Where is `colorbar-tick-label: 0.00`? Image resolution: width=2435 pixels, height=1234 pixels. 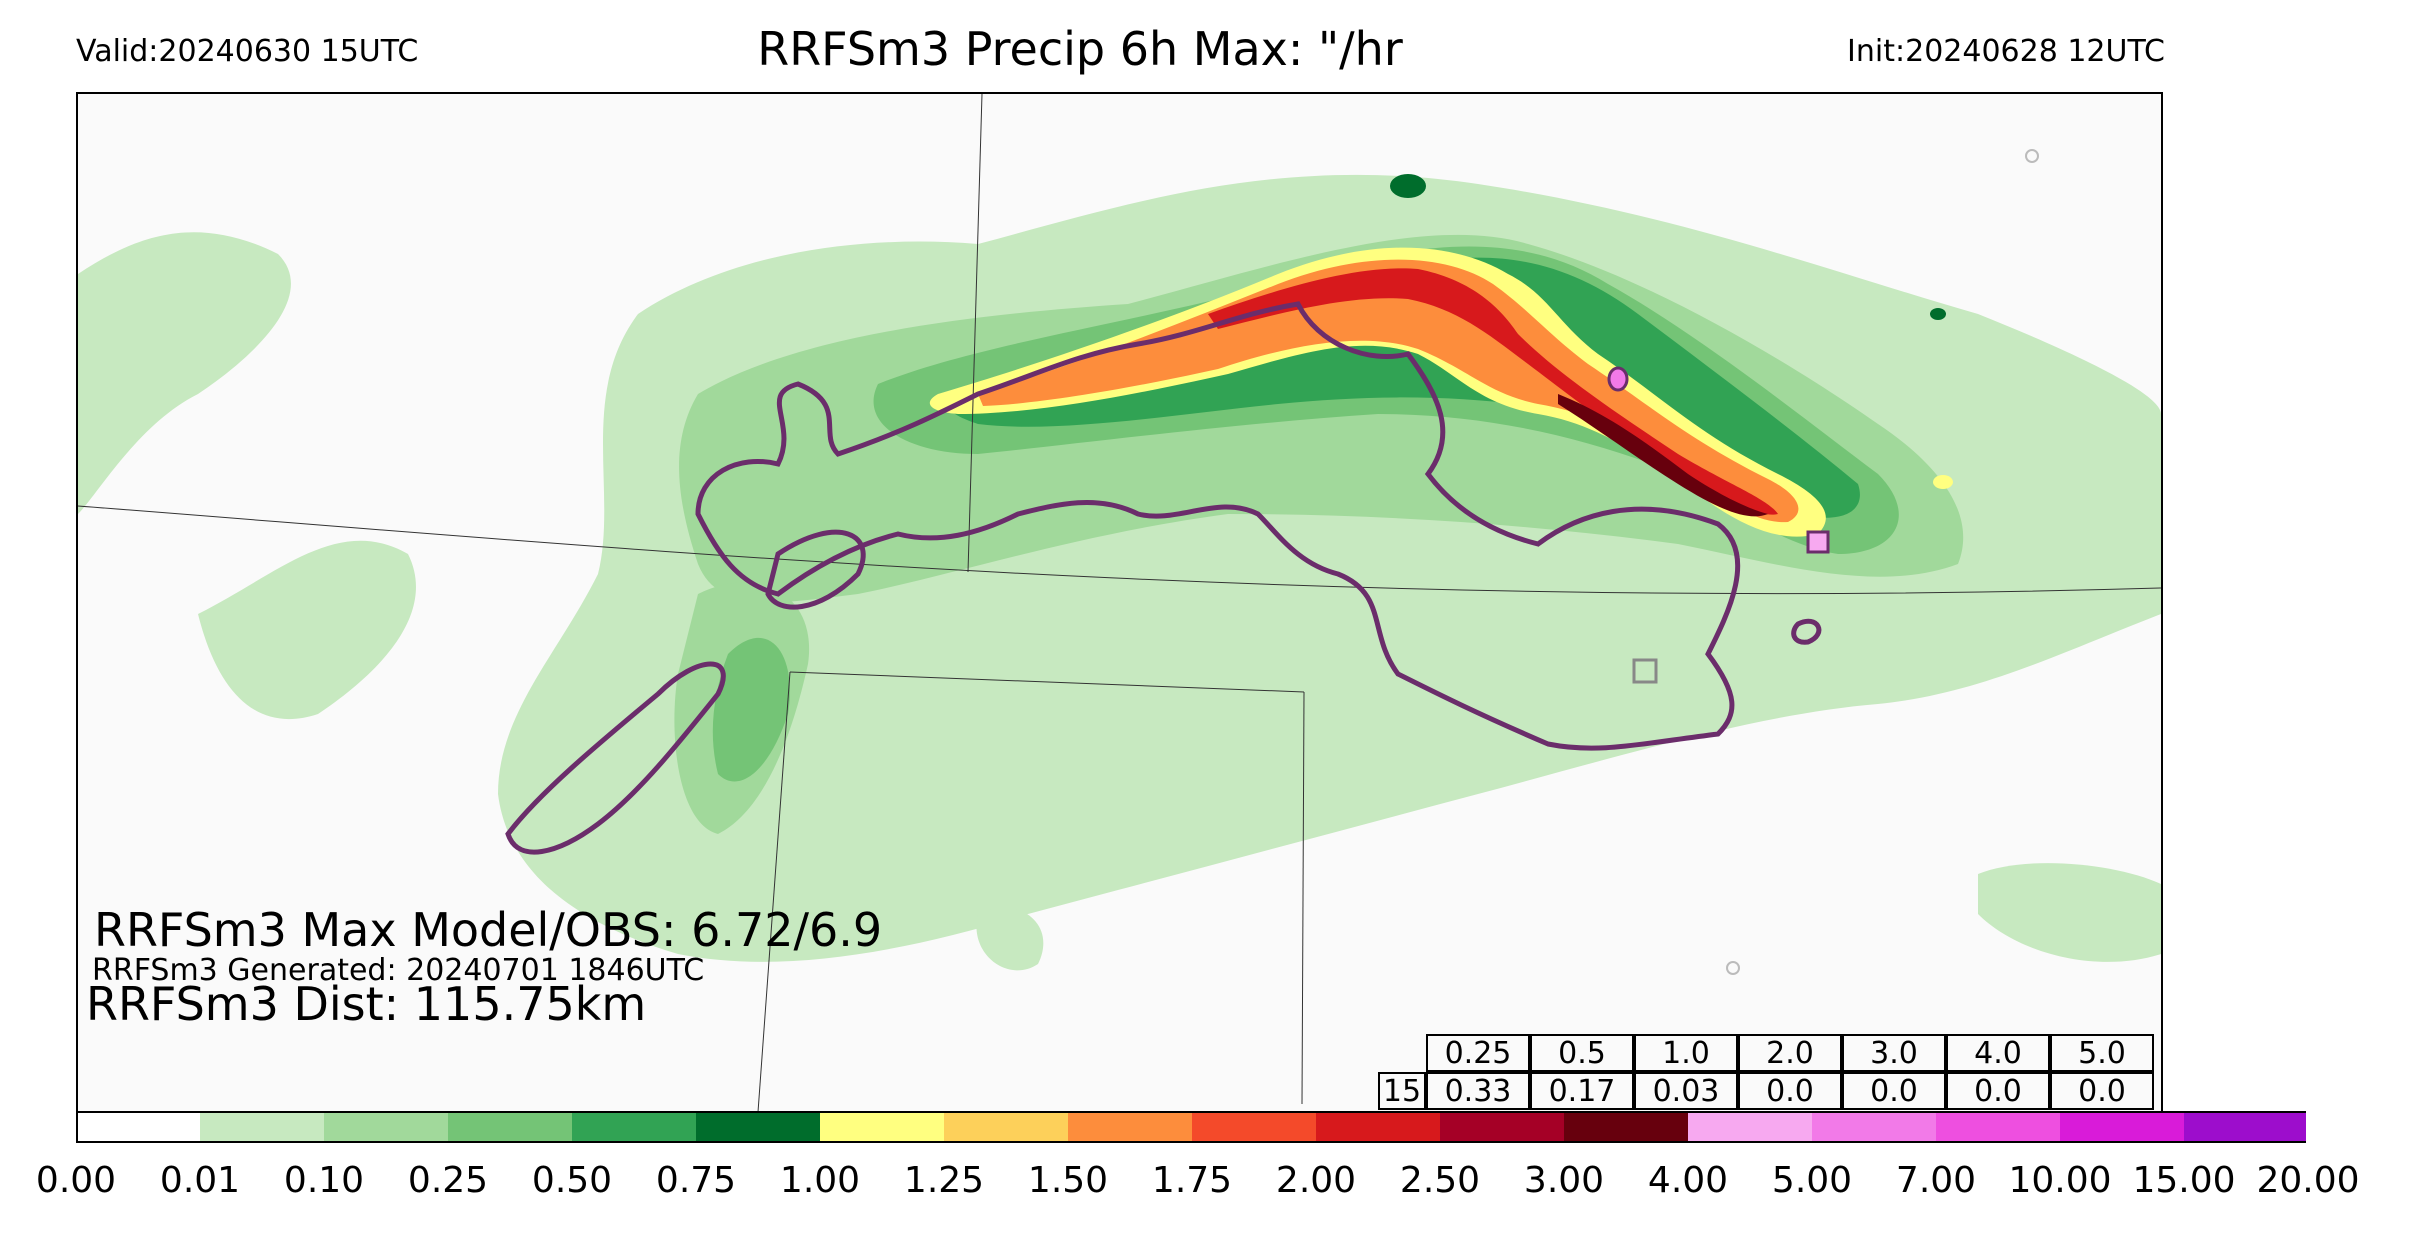
colorbar-tick-label: 0.00 is located at coordinates (76, 1180).